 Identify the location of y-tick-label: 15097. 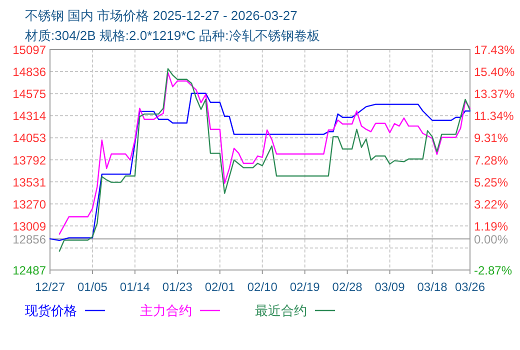
(29, 50).